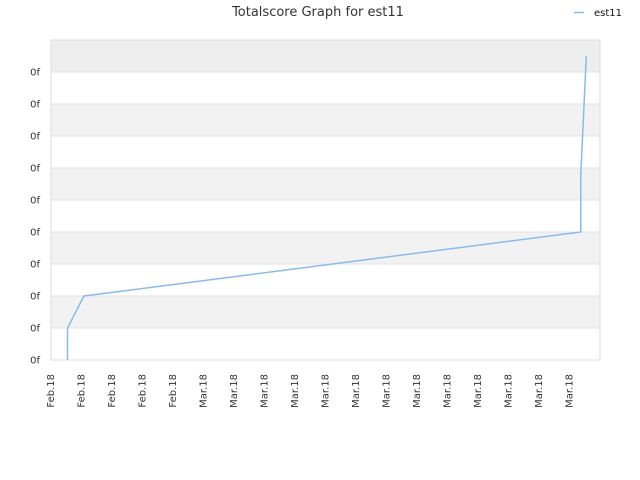 This screenshot has width=640, height=480. I want to click on legend: est11, so click(598, 13).